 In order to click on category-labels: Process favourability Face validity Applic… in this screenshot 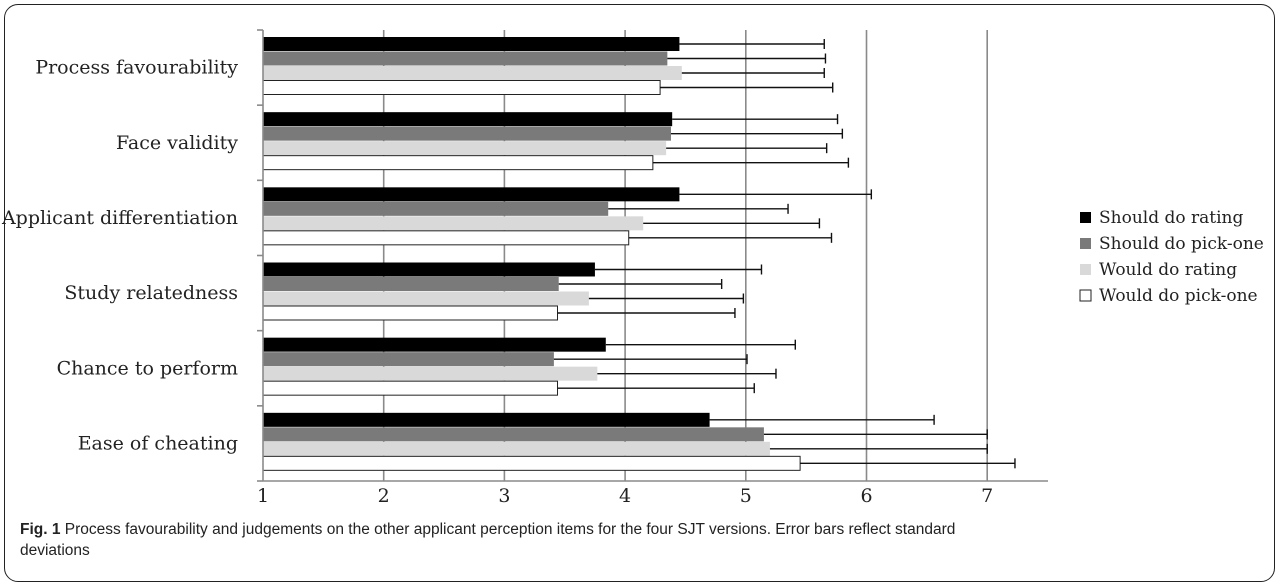, I will do `click(119, 256)`.